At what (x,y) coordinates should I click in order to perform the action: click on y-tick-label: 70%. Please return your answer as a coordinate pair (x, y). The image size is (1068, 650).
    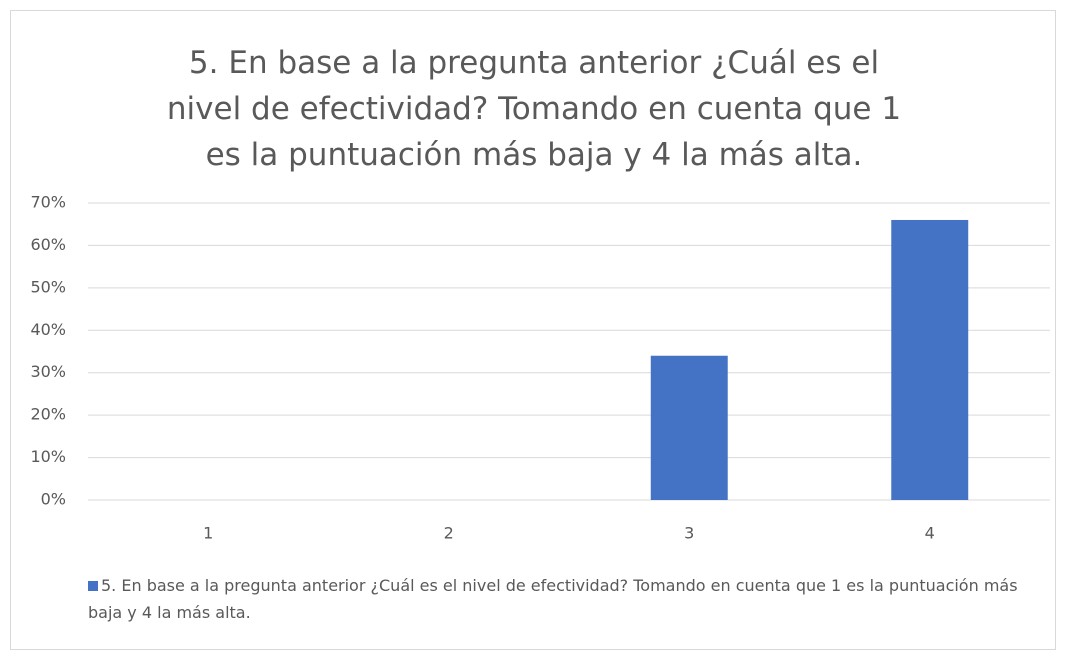
    Looking at the image, I should click on (48, 202).